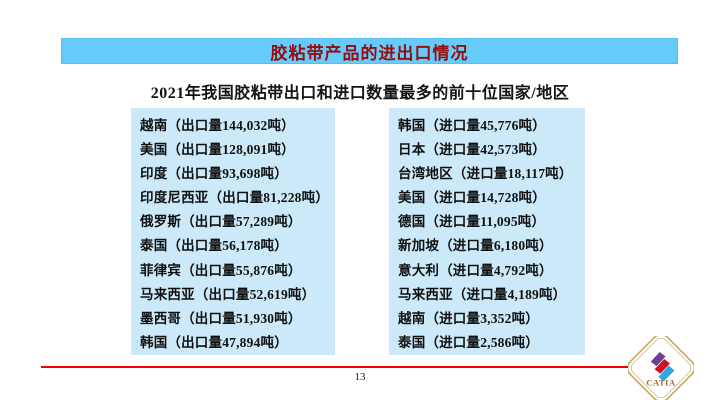 This screenshot has width=720, height=405. I want to click on import-list-item: 韩国（进口量45,776吨）, so click(472, 125).